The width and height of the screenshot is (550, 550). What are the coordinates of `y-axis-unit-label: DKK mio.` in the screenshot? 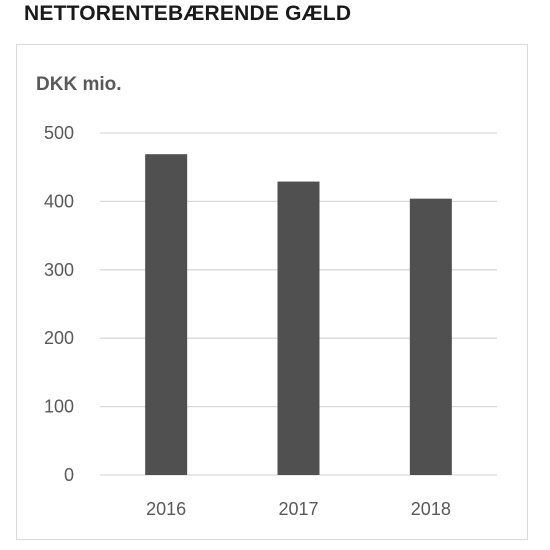 It's located at (79, 84).